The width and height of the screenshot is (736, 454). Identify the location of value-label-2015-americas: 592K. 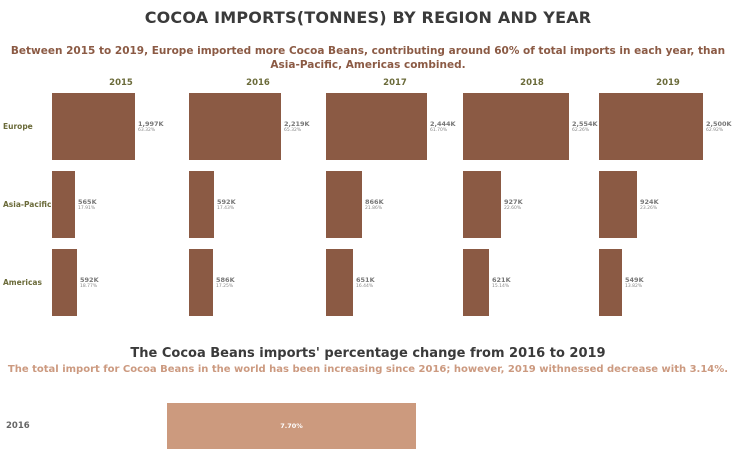
(89, 279).